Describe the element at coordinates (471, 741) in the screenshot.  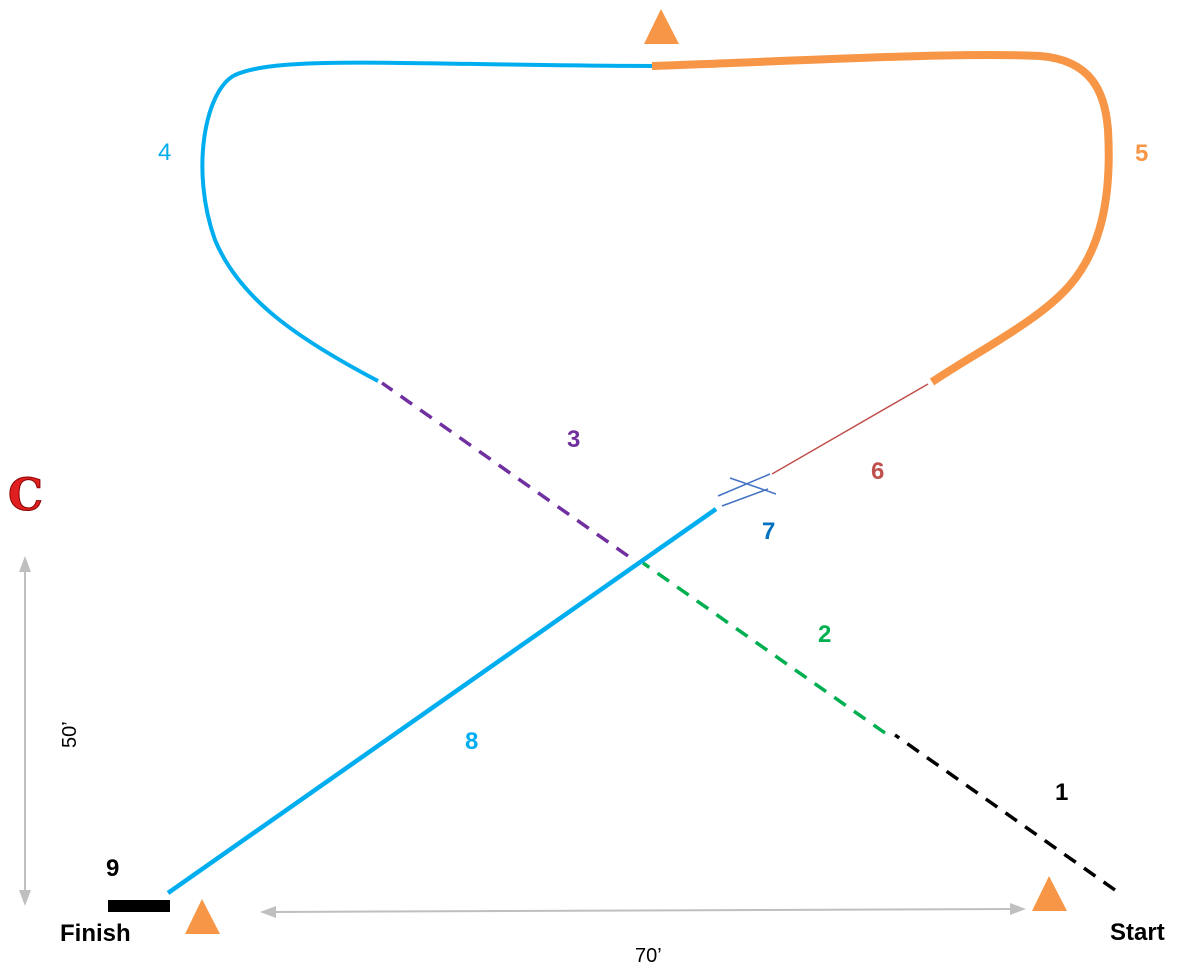
I see `segment-label-8: 8` at that location.